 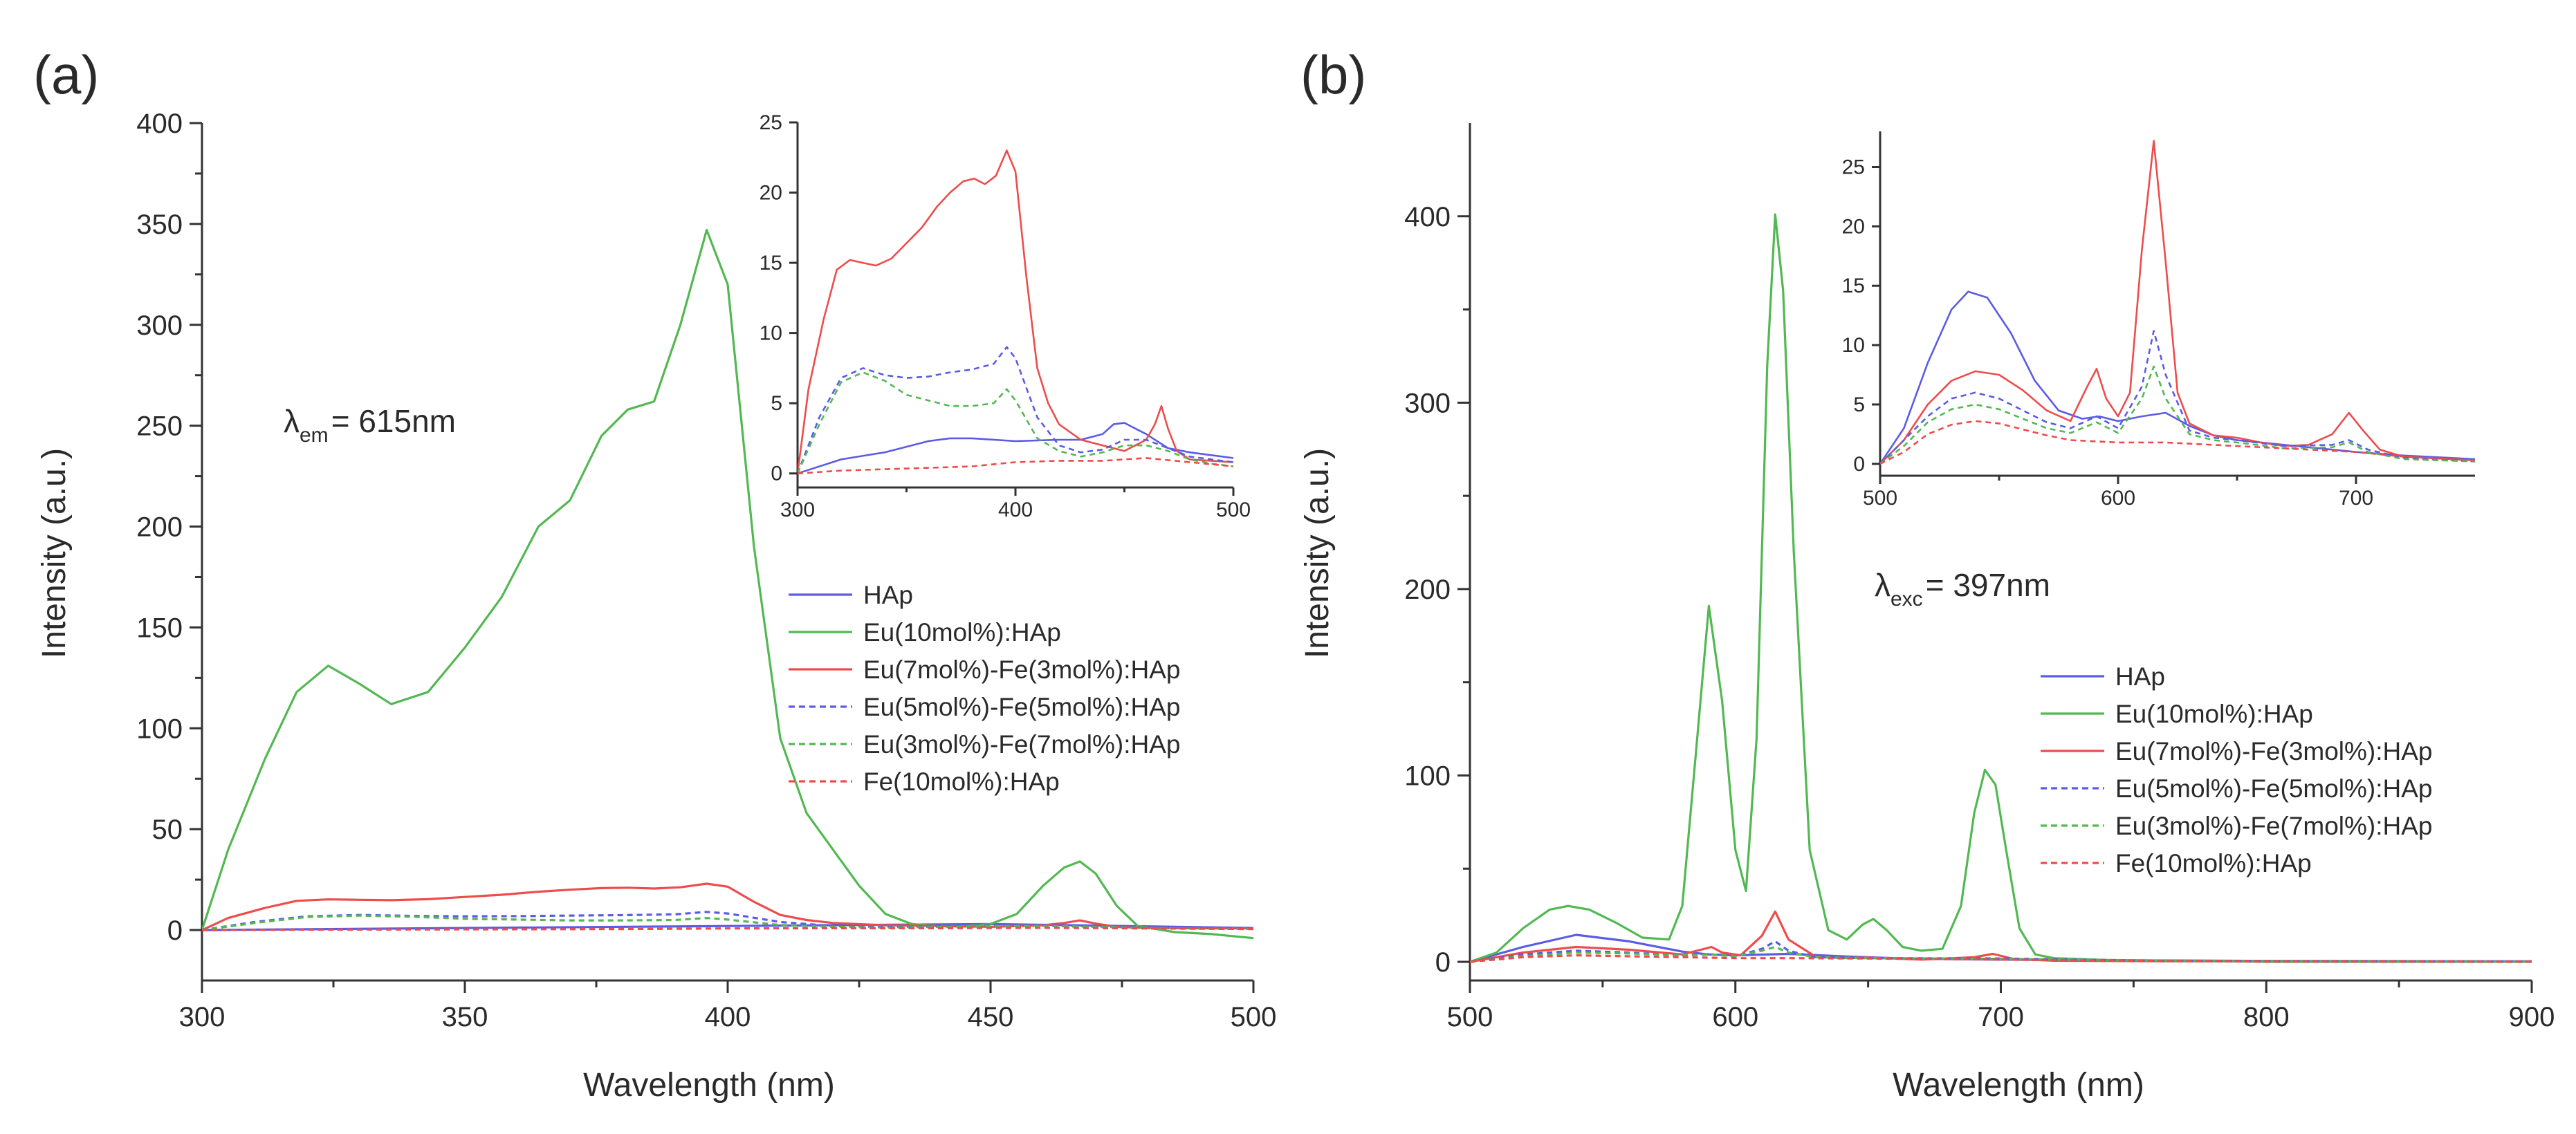 What do you see at coordinates (961, 782) in the screenshot?
I see `panel-a-legend-label: Fe(10mol%):HAp` at bounding box center [961, 782].